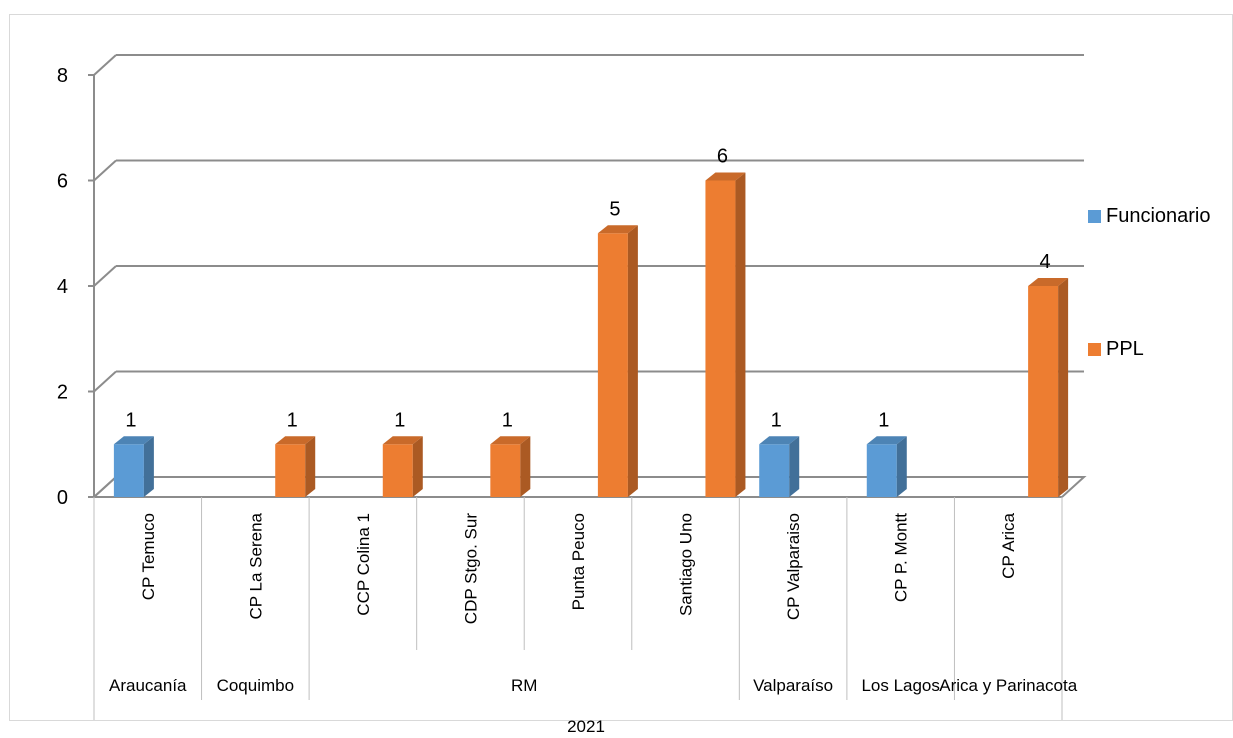 The width and height of the screenshot is (1233, 738). Describe the element at coordinates (1008, 545) in the screenshot. I see `category-label: CP Arica` at that location.